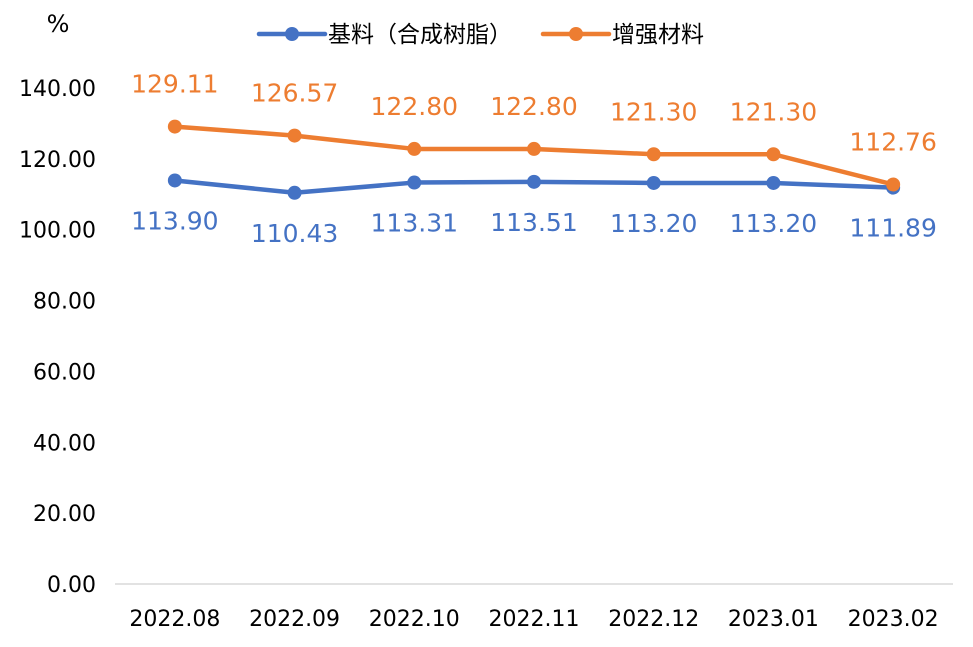  What do you see at coordinates (174, 619) in the screenshot?
I see `x-tick-label: 2022.08` at bounding box center [174, 619].